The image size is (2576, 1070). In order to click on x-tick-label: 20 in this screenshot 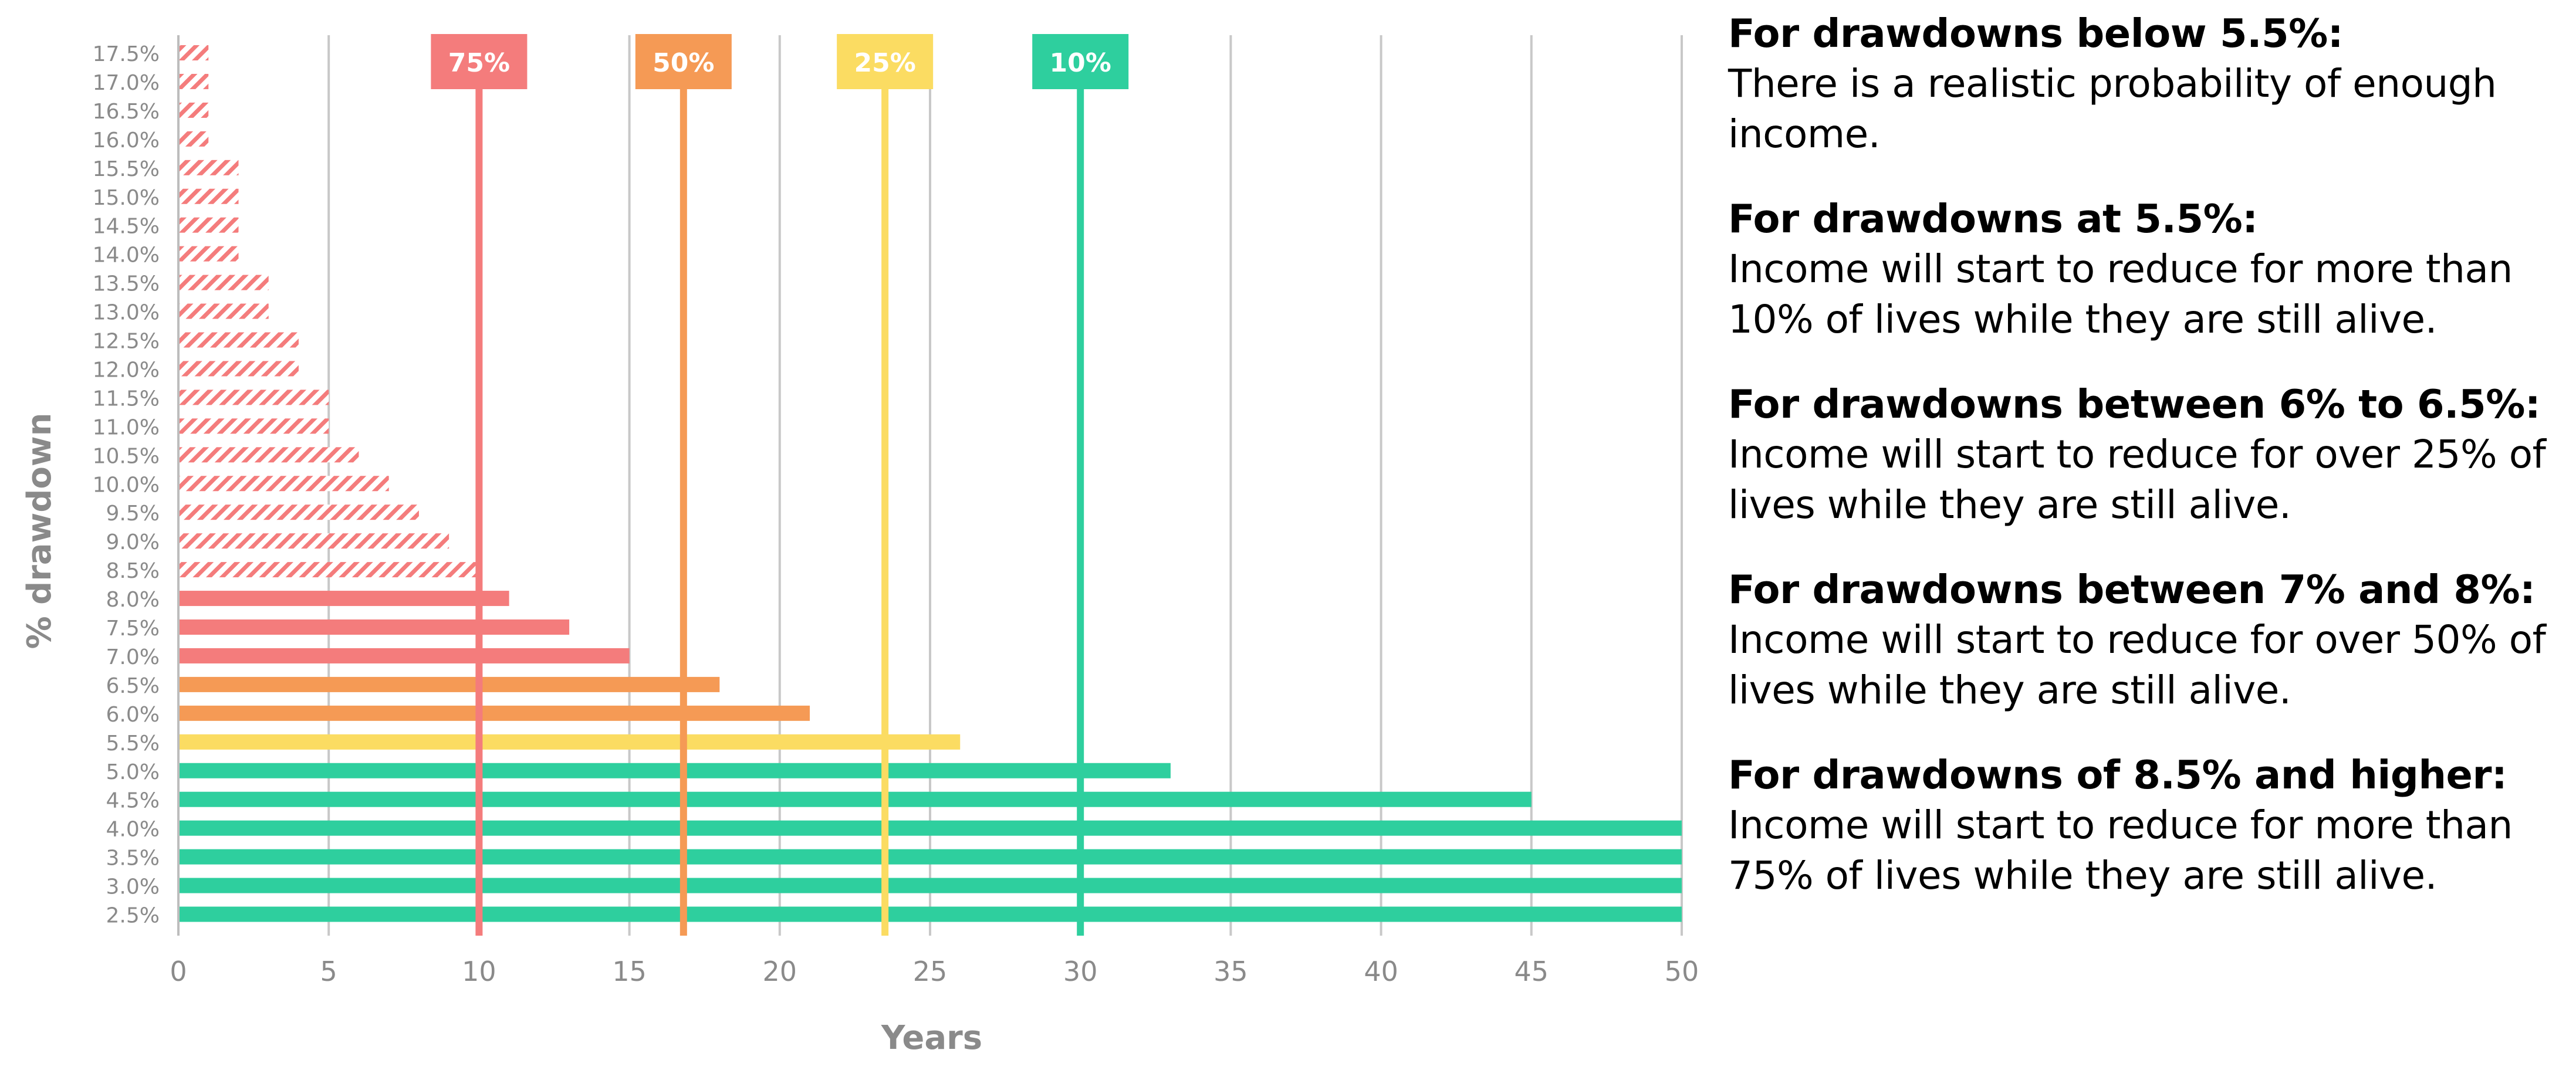, I will do `click(780, 972)`.